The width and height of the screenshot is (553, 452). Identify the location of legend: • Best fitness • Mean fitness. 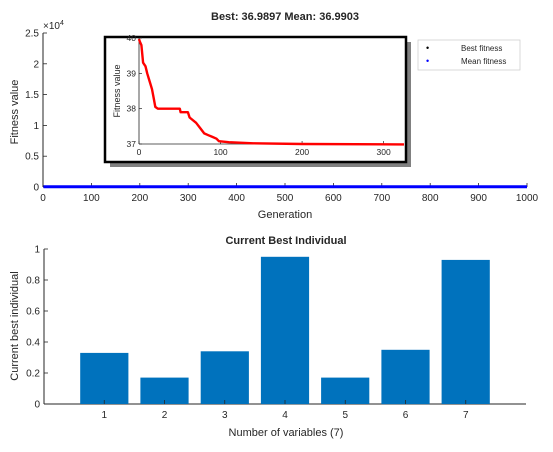
(469, 55).